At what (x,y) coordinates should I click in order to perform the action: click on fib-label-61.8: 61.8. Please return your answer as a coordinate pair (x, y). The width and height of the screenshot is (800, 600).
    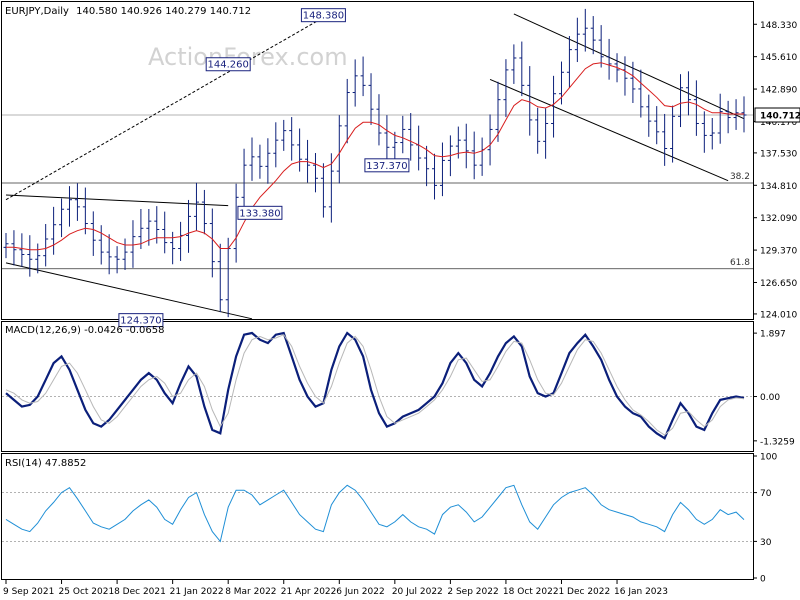
    Looking at the image, I should click on (740, 263).